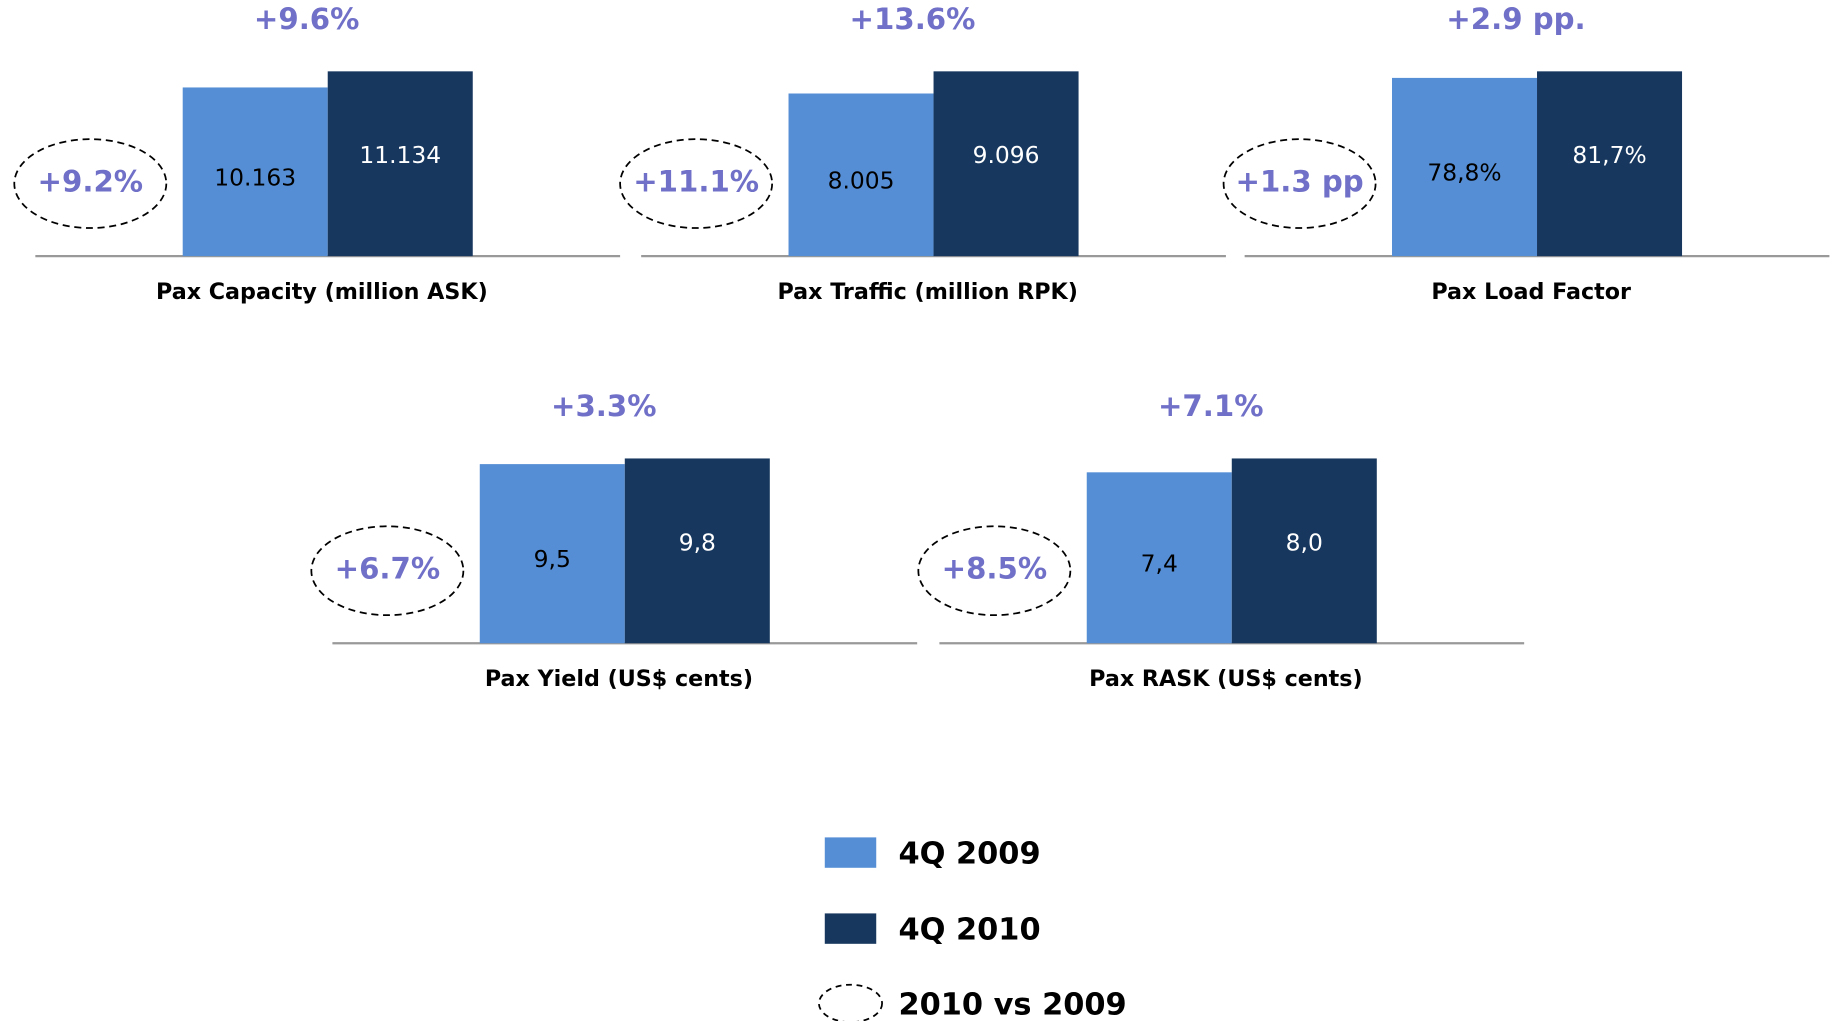 Image resolution: width=1832 pixels, height=1021 pixels. Describe the element at coordinates (1609, 155) in the screenshot. I see `value-label: 81,7%` at that location.